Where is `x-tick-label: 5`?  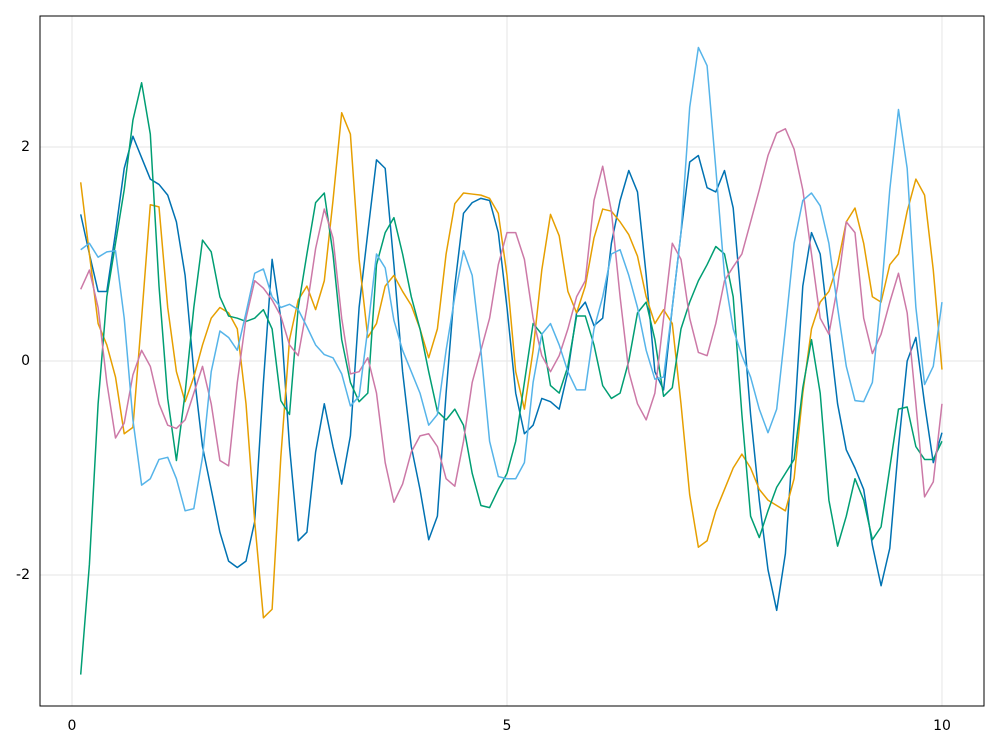
x-tick-label: 5 is located at coordinates (507, 726).